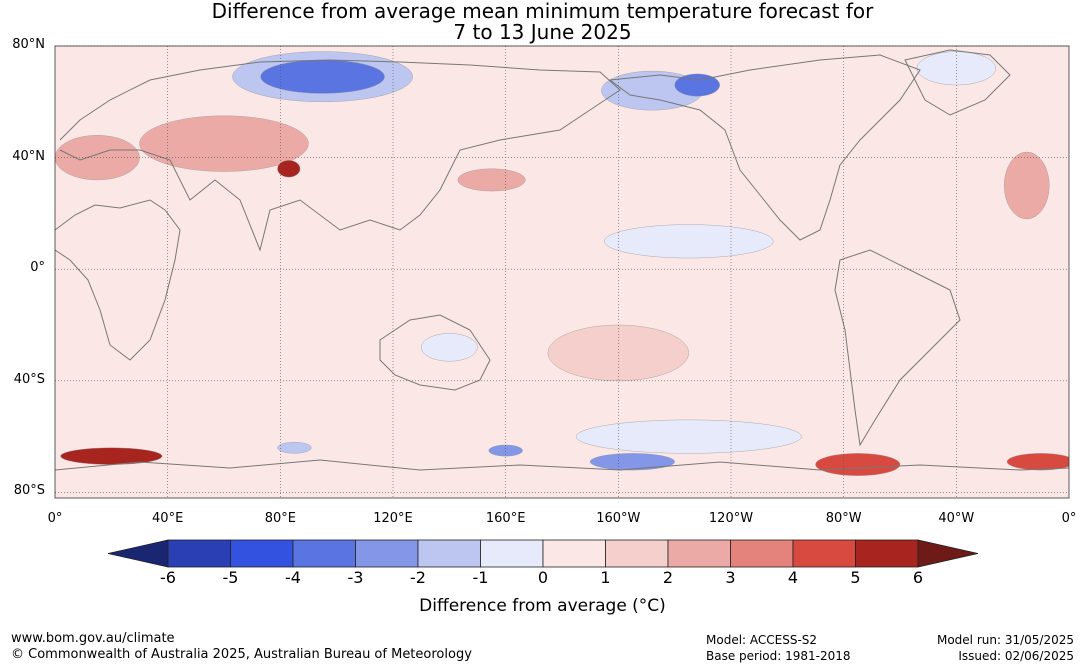 The image size is (1085, 667). I want to click on longitude-label: 80°E, so click(280, 518).